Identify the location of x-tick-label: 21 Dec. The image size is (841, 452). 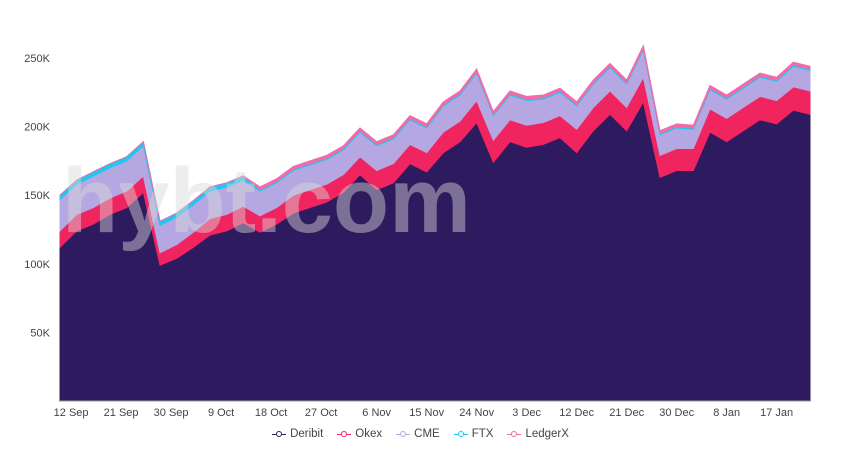
(626, 413).